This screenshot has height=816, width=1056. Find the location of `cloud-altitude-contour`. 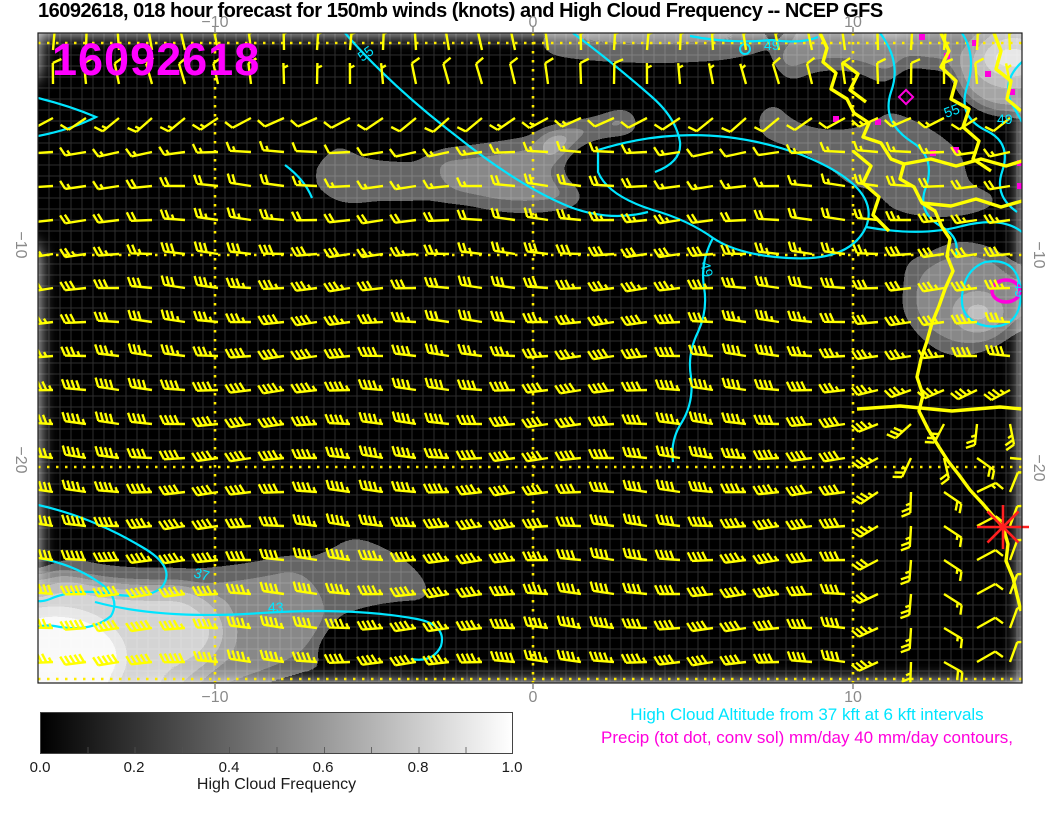

cloud-altitude-contour is located at coordinates (77, 593).